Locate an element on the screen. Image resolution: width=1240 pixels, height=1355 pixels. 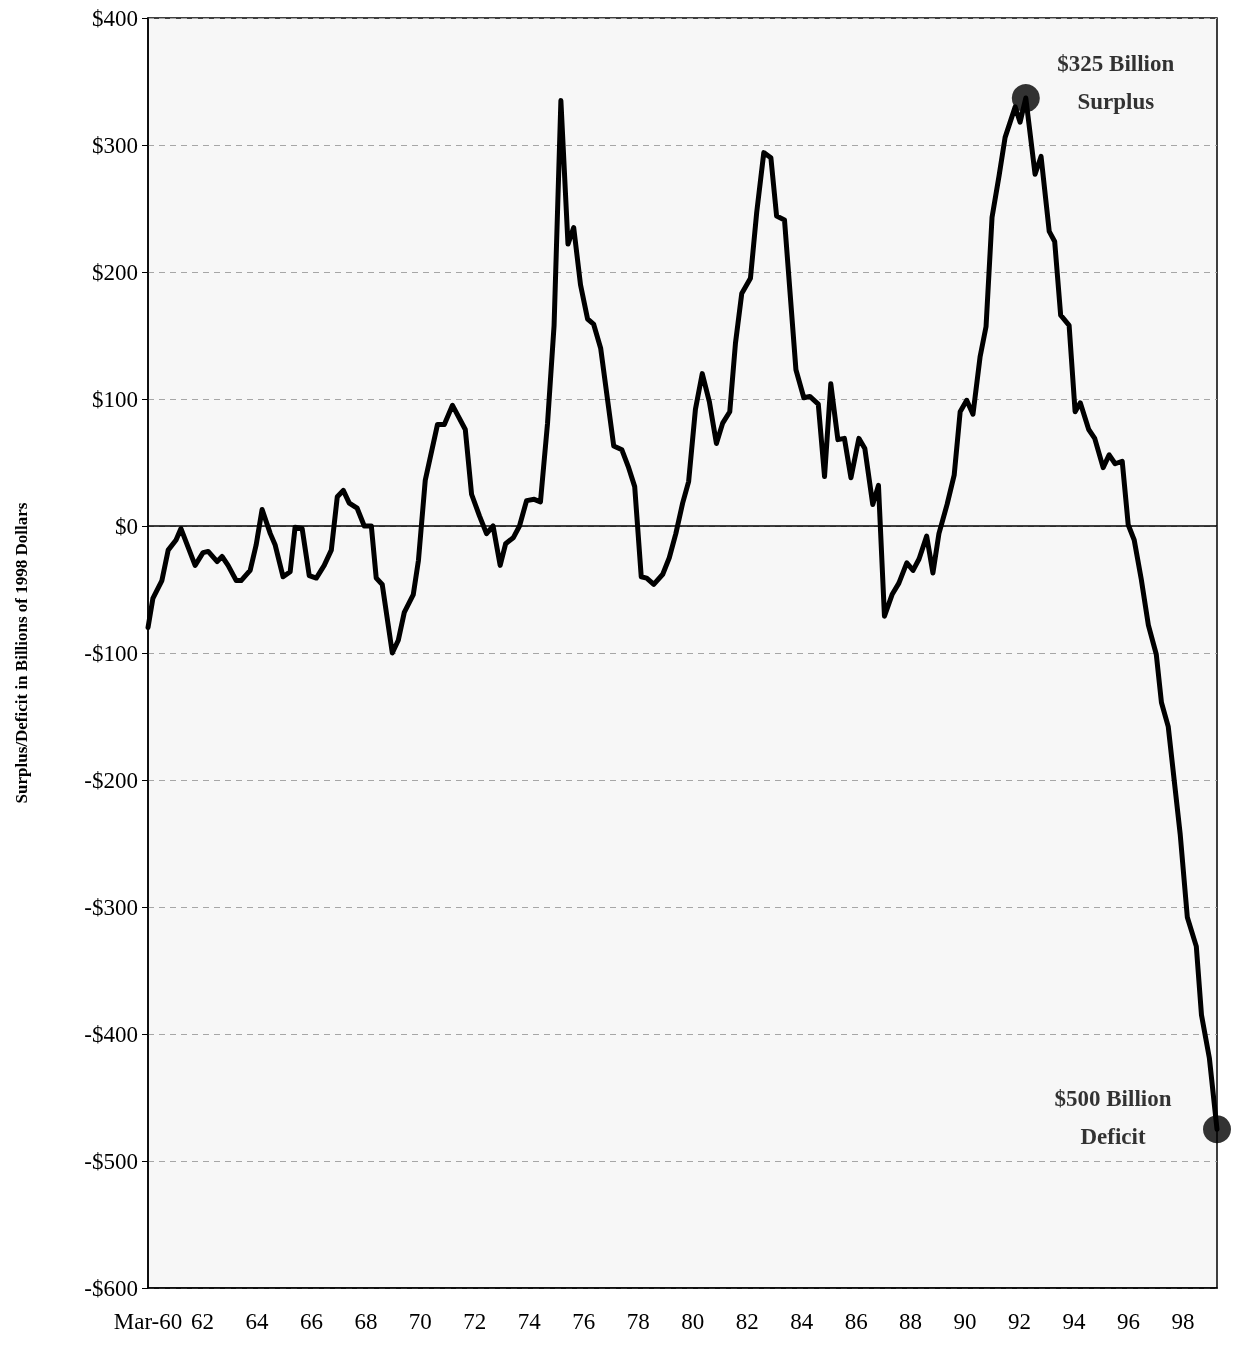
x-tick-label: 96 is located at coordinates (1128, 1321).